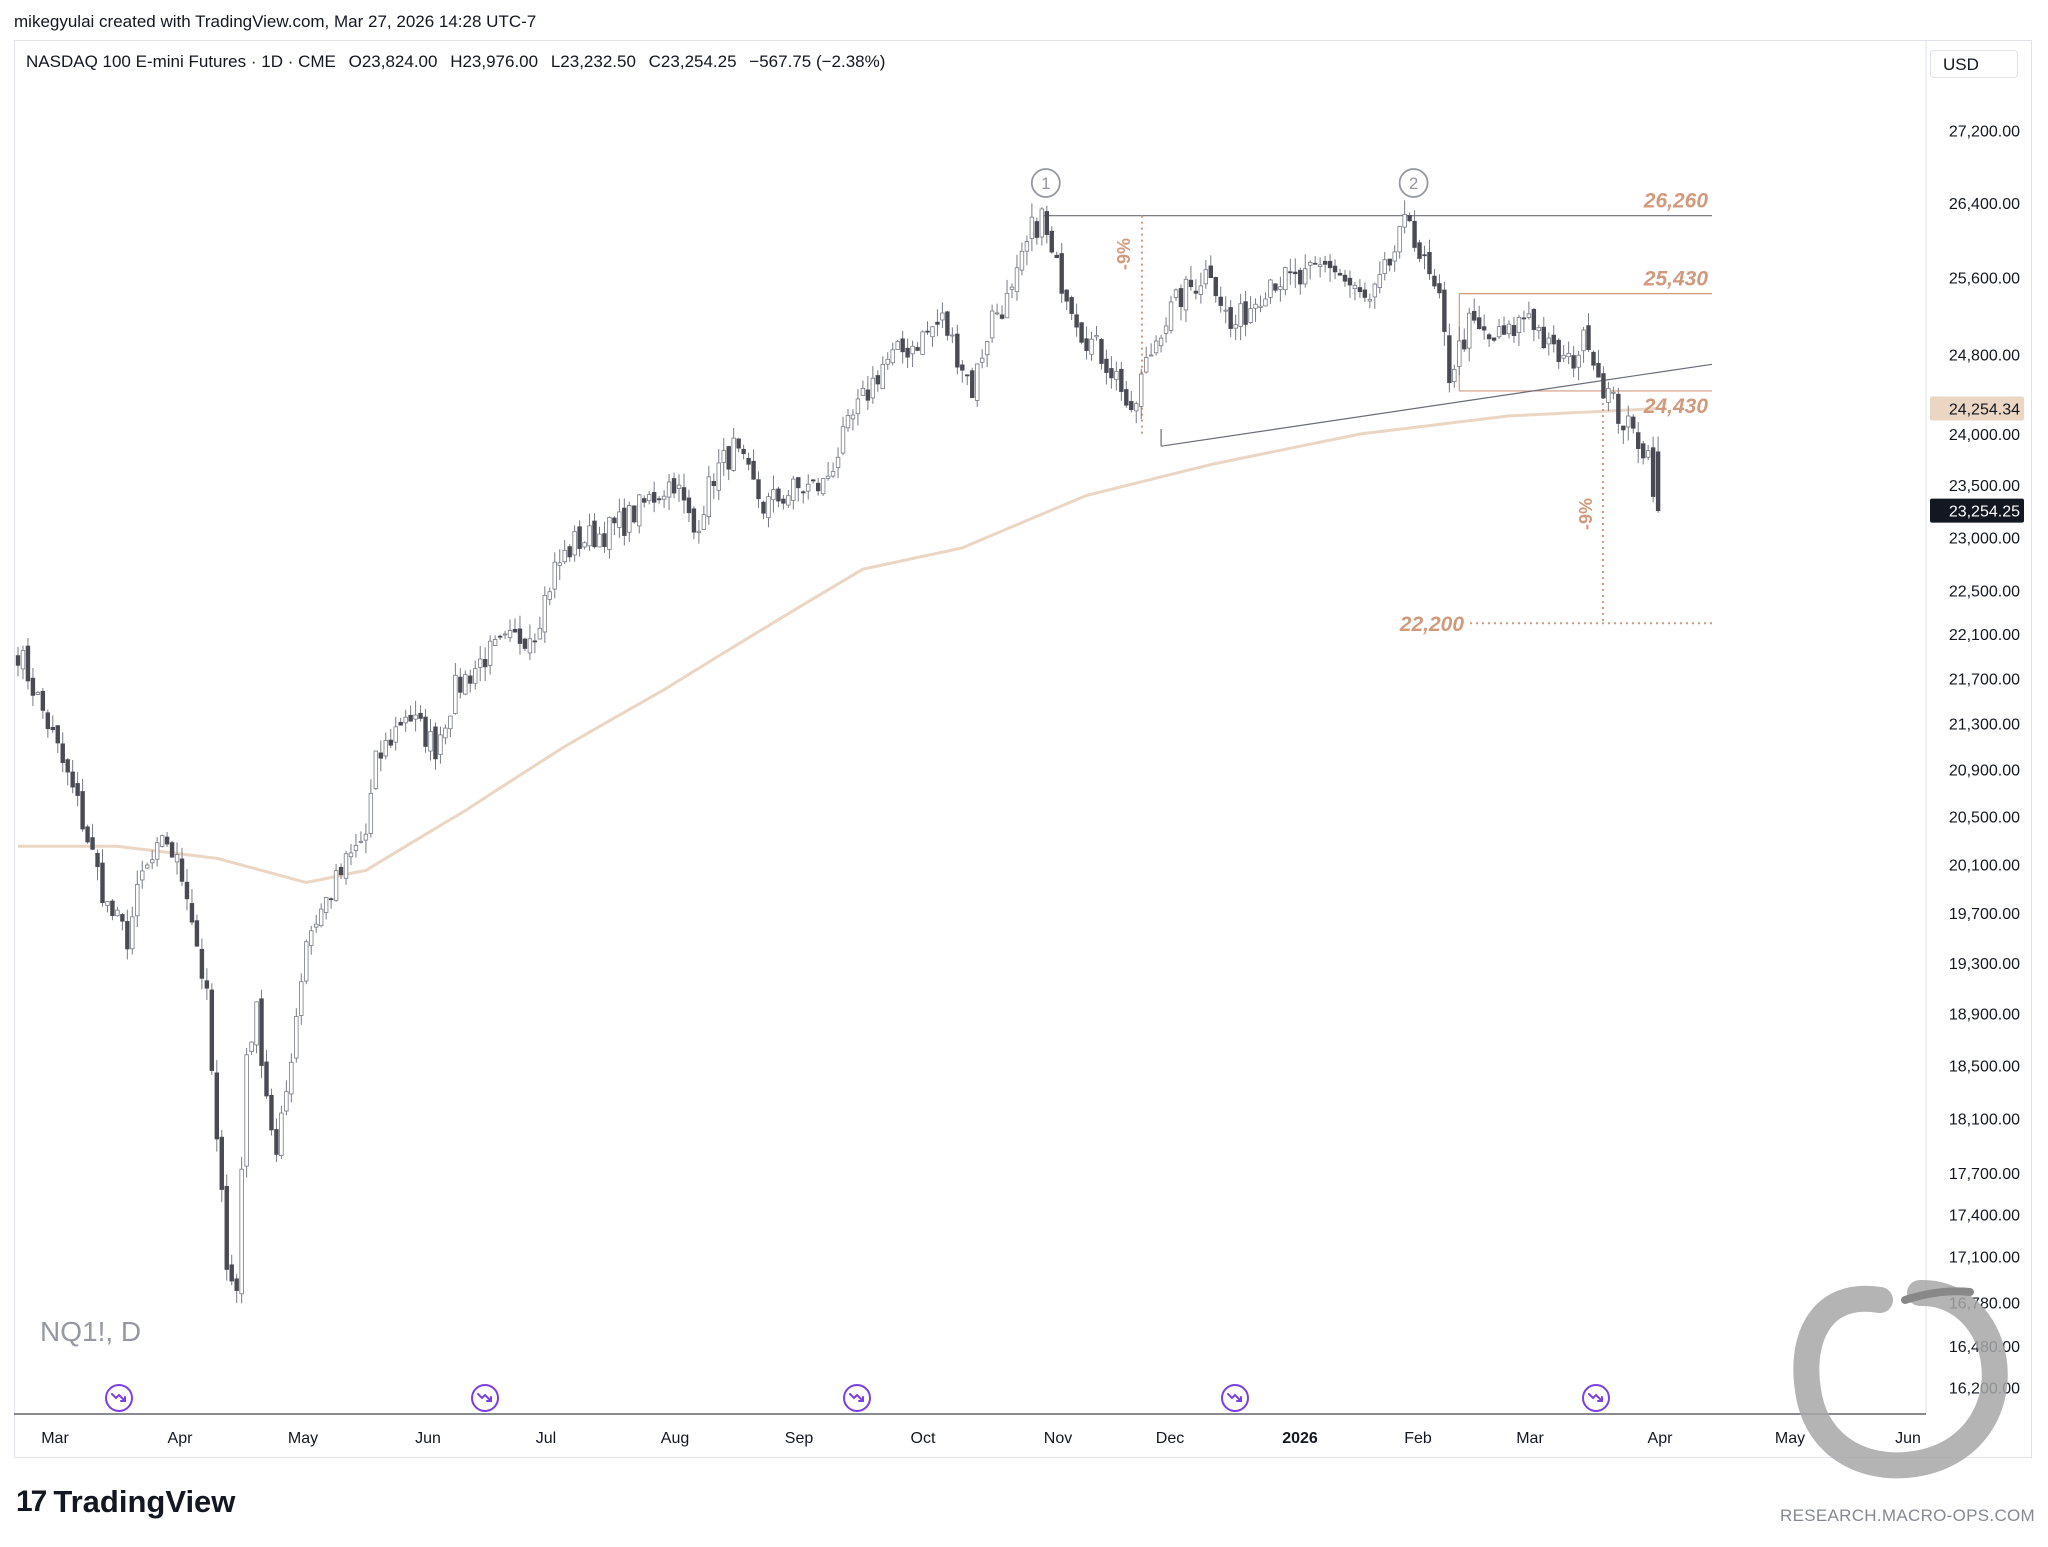 Image resolution: width=2048 pixels, height=1547 pixels. What do you see at coordinates (125, 1502) in the screenshot?
I see `tradingview-logo: 17 TradingView` at bounding box center [125, 1502].